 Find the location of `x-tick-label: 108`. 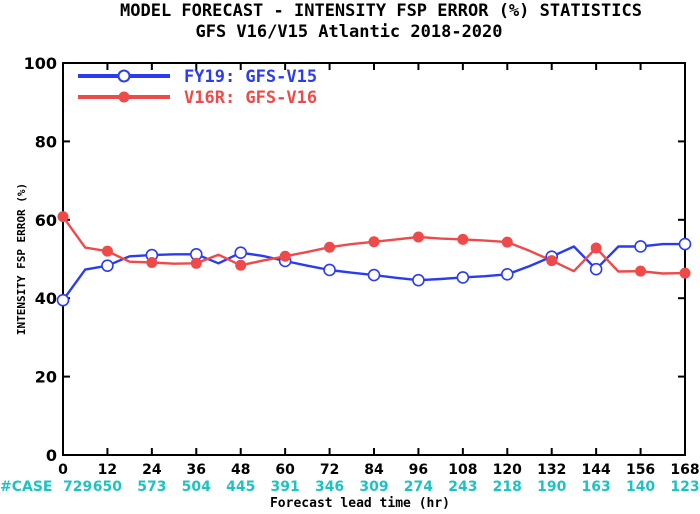

x-tick-label: 108 is located at coordinates (462, 470).